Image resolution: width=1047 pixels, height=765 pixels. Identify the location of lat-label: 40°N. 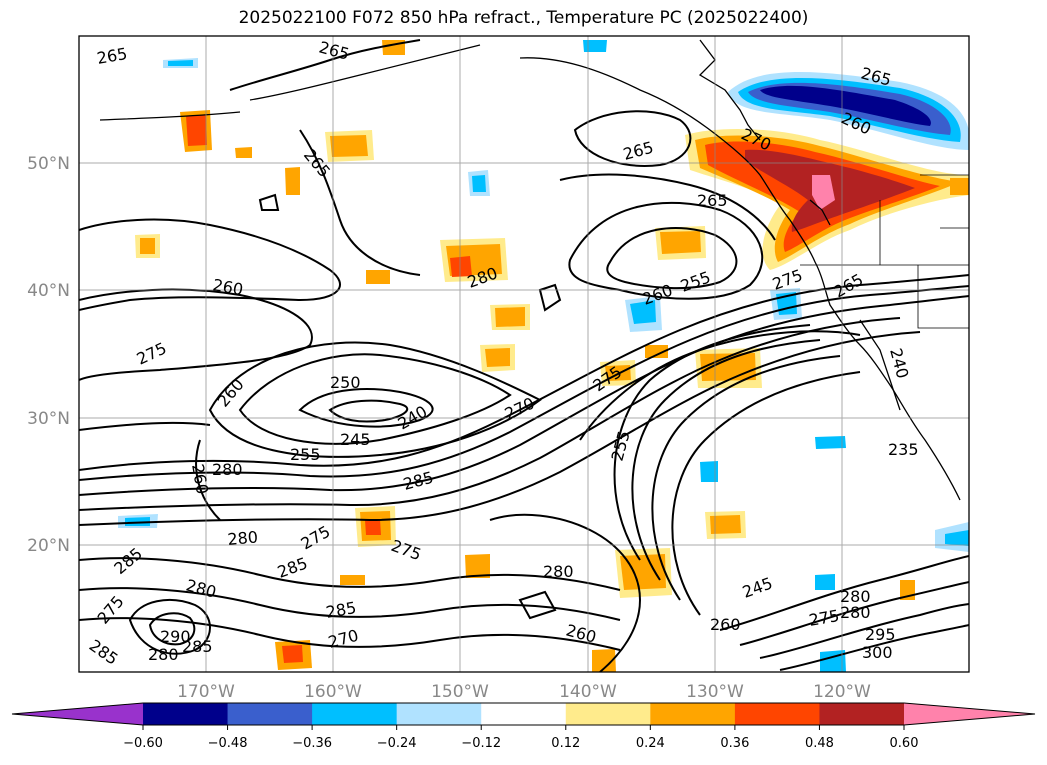
(48, 291).